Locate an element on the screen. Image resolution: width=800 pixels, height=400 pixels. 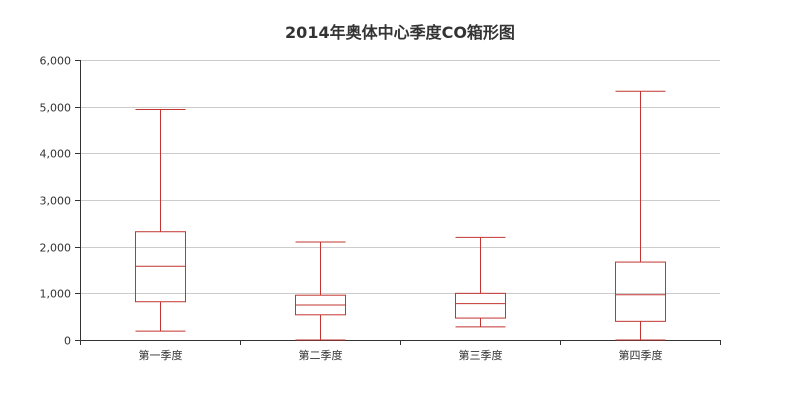
y-tick-label: 4,000 is located at coordinates (56, 154).